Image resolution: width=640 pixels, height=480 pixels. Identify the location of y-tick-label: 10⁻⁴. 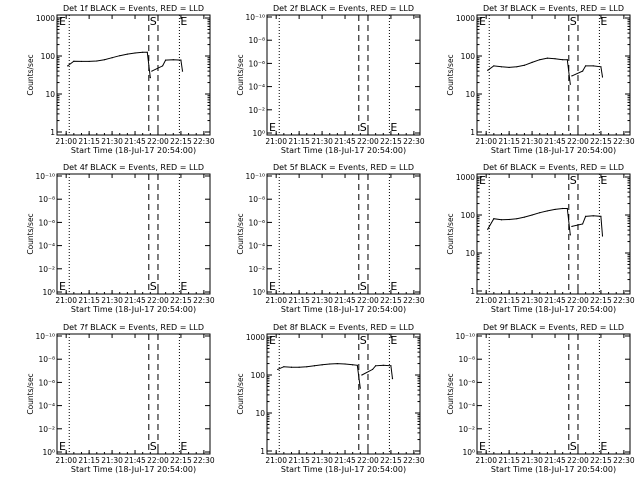
(256, 246).